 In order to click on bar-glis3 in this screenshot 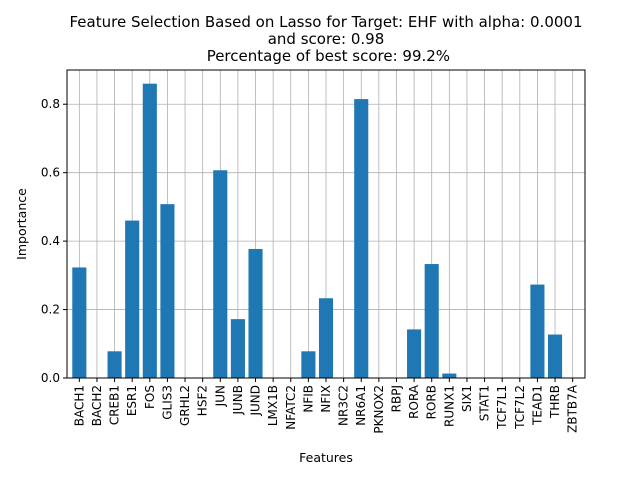, I will do `click(167, 291)`.